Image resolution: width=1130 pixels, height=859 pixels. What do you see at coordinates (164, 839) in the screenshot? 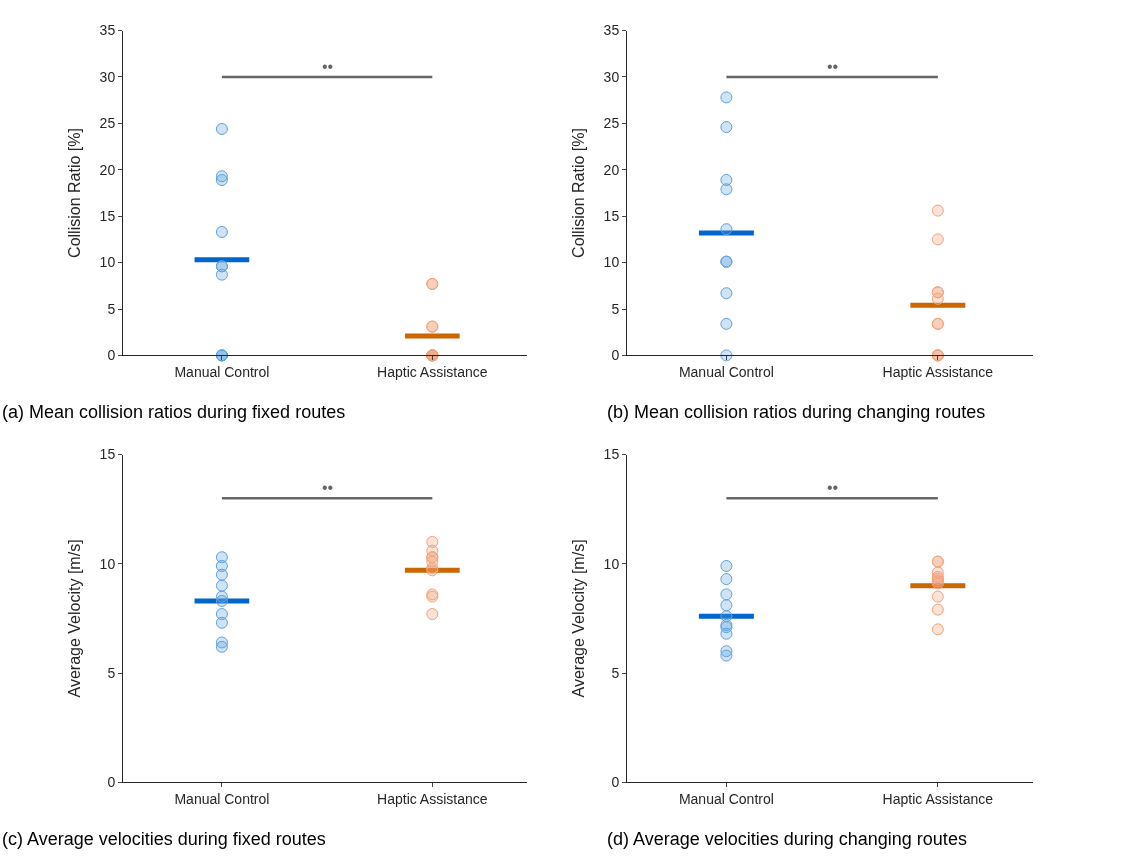
I see `text: (c) Average velocities during fixed routes` at bounding box center [164, 839].